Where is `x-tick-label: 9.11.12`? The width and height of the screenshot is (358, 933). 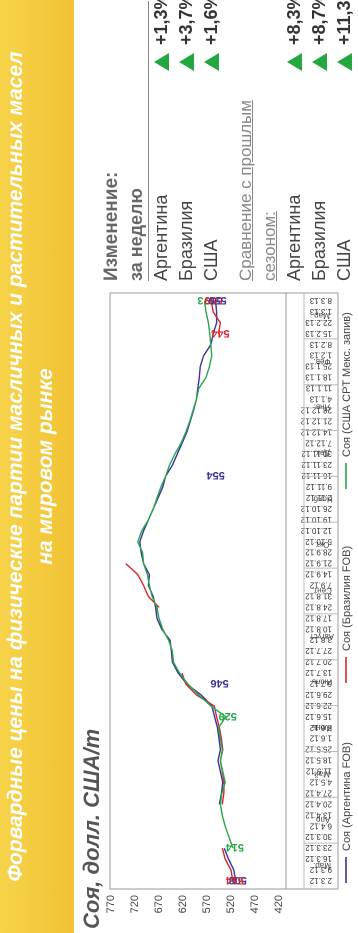 x-tick-label: 9.11.12 is located at coordinates (318, 486).